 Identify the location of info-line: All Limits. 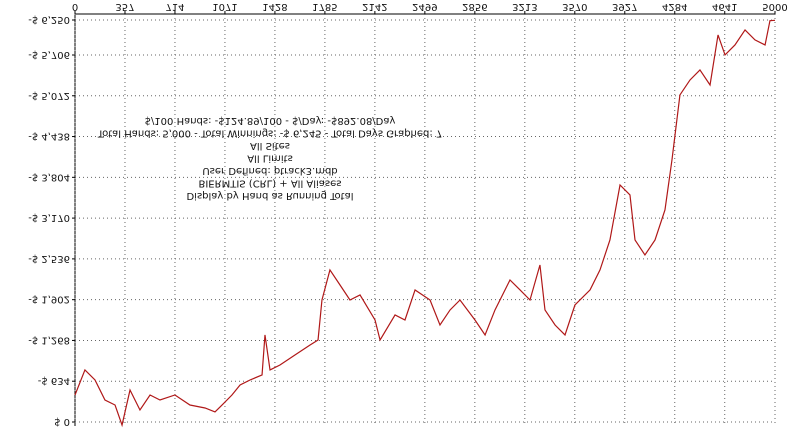
(270, 158).